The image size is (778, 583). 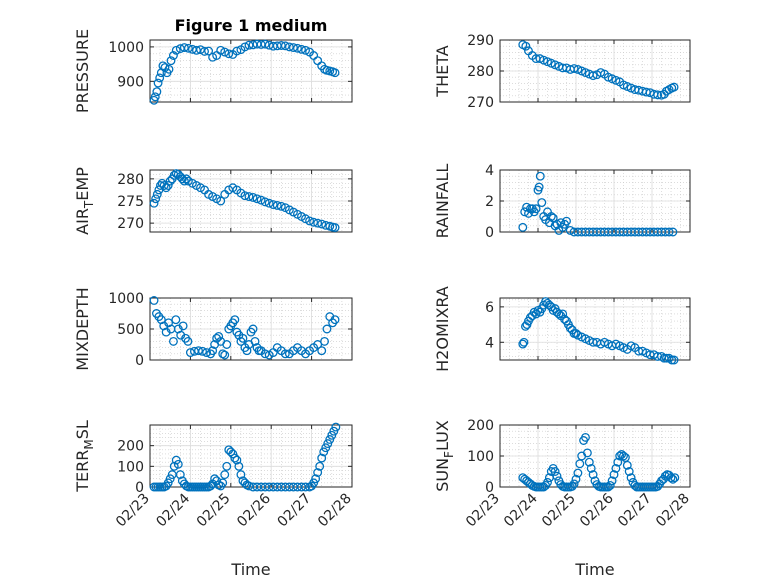 What do you see at coordinates (442, 475) in the screenshot?
I see `y-axis-label-main: SUN` at bounding box center [442, 475].